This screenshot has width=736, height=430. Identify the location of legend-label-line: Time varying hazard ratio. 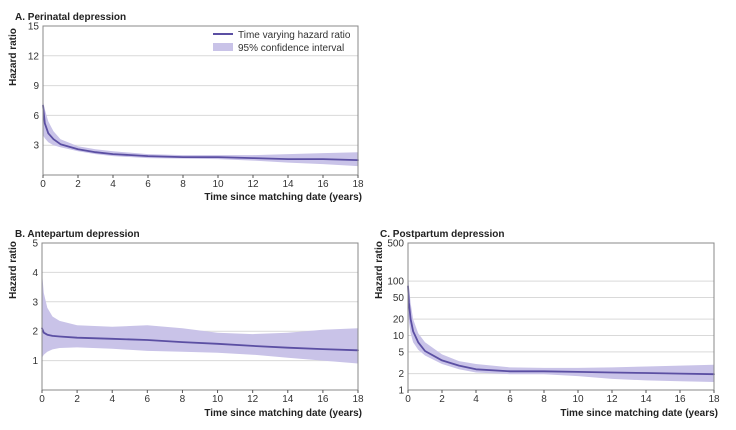
(294, 35).